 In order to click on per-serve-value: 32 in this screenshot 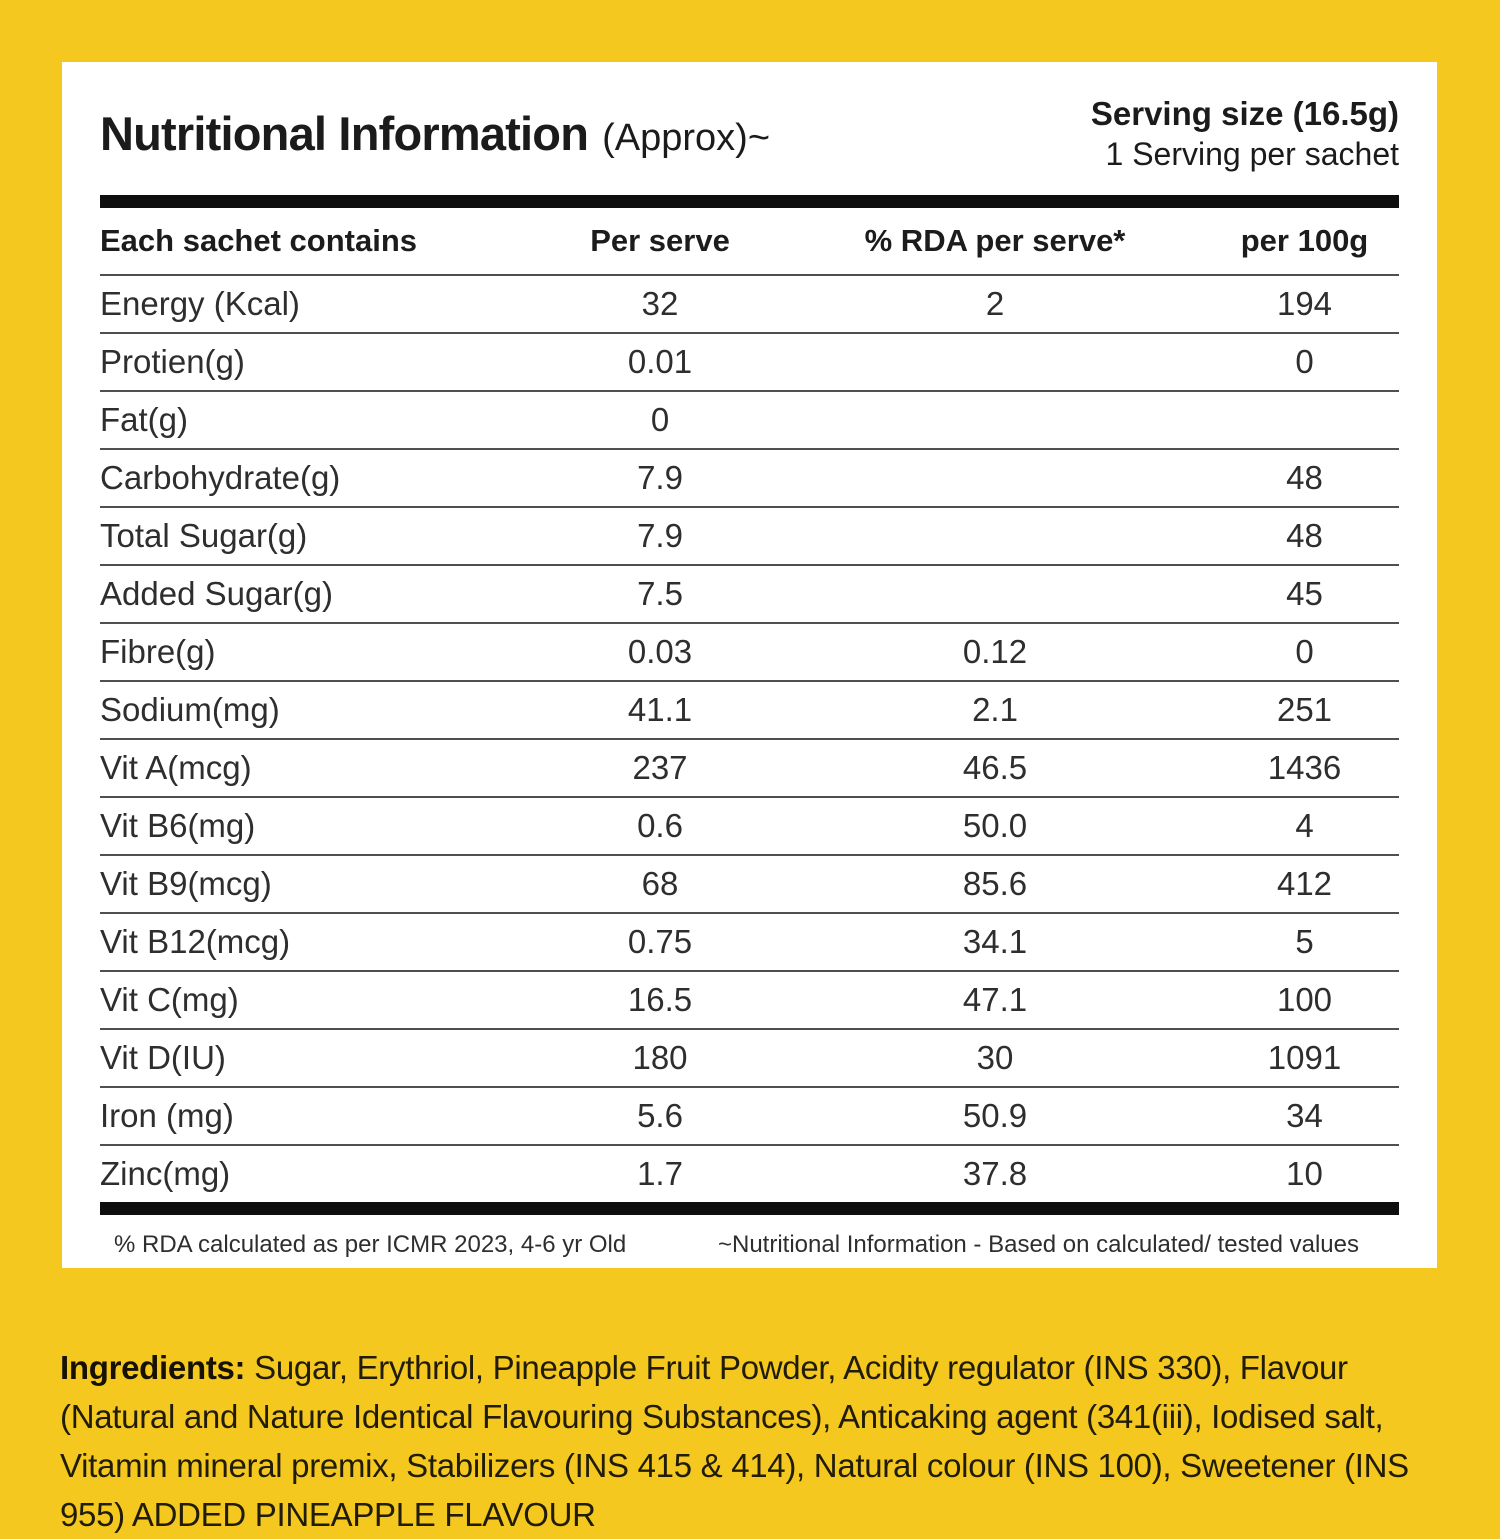, I will do `click(660, 303)`.